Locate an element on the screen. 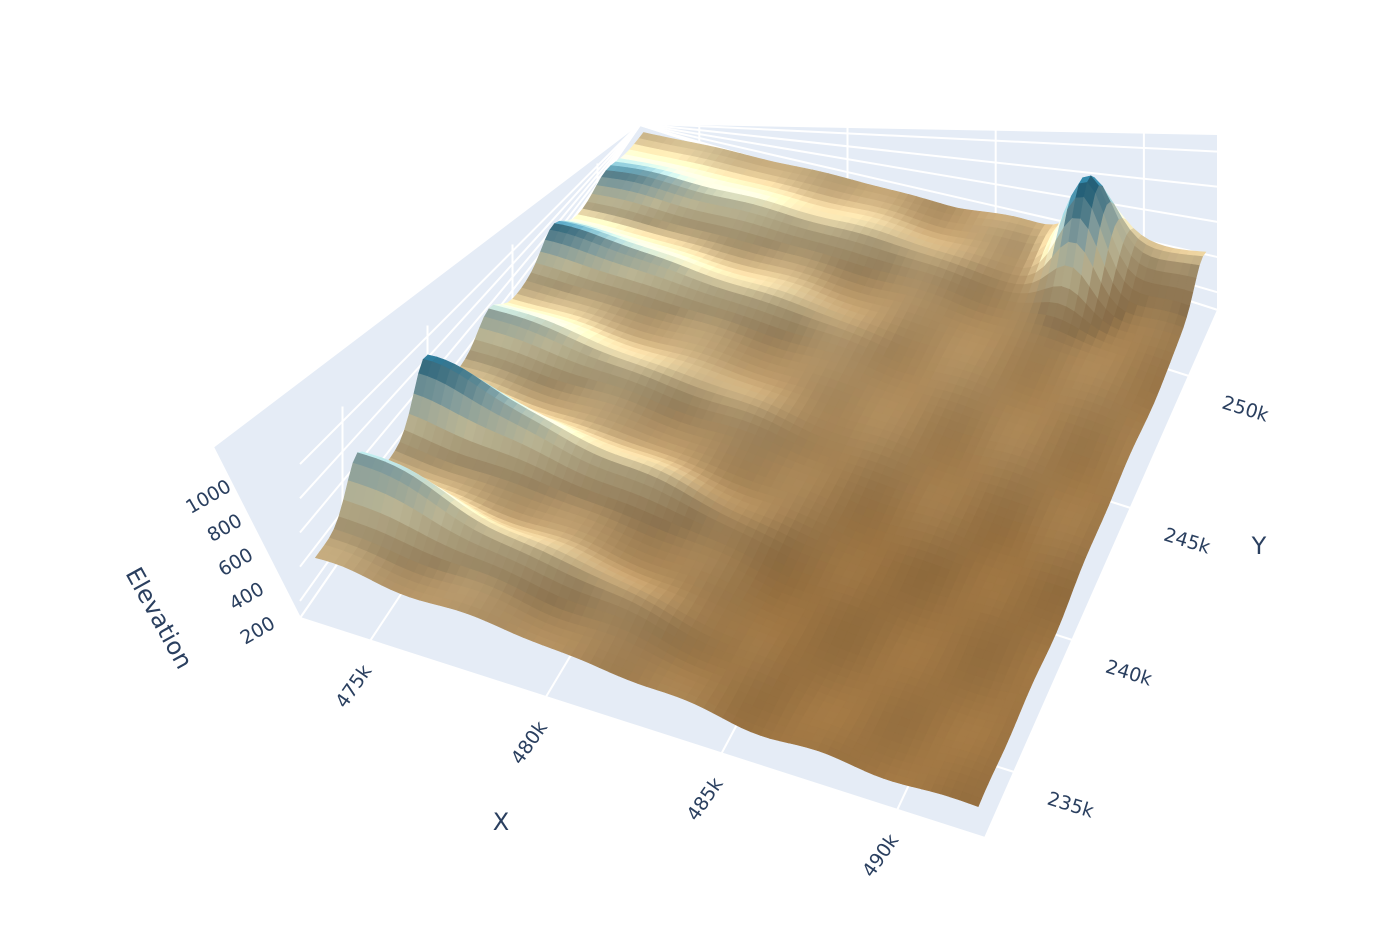 The height and width of the screenshot is (926, 1376). x-tick-label: 475k is located at coordinates (353, 686).